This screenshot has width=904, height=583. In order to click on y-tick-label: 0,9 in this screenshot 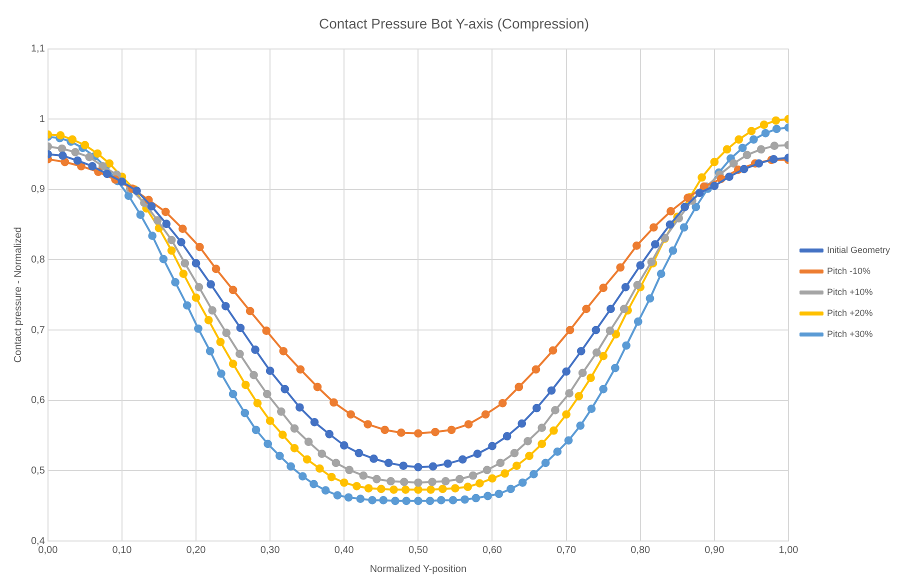, I will do `click(38, 190)`.